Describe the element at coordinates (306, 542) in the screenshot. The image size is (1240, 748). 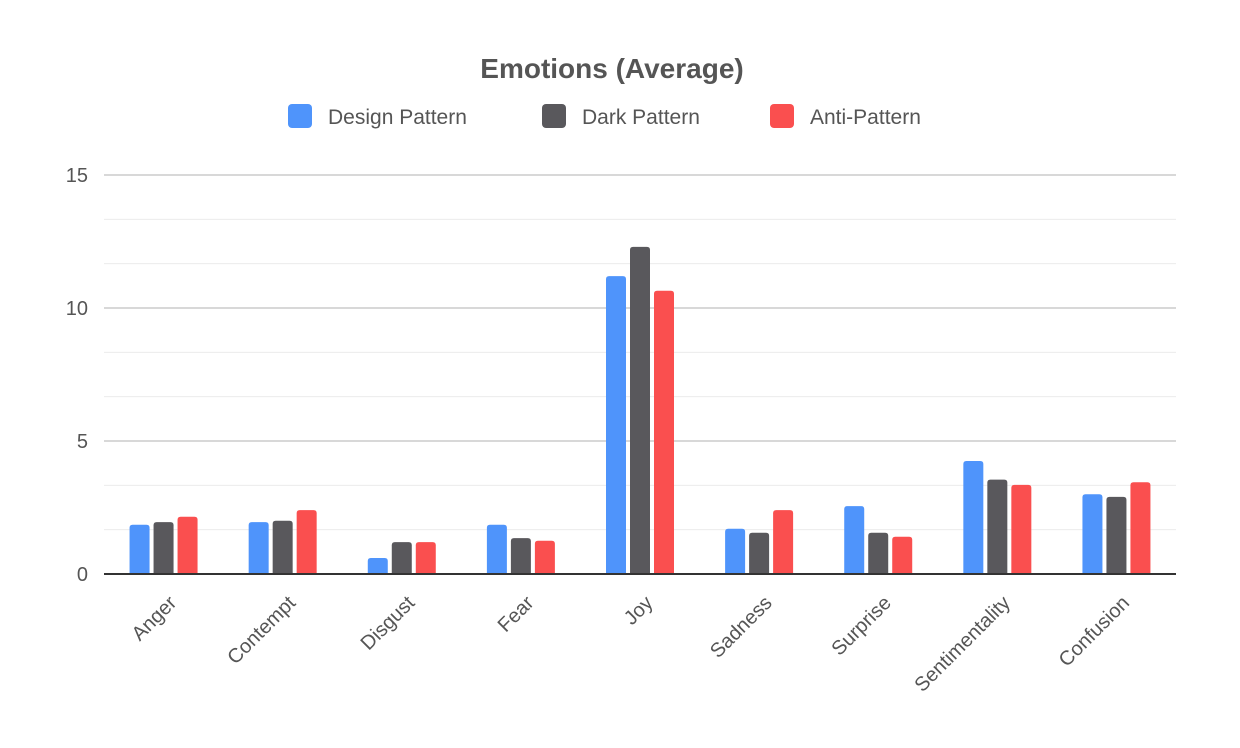
I see `bar-anti-pattern-contempt` at that location.